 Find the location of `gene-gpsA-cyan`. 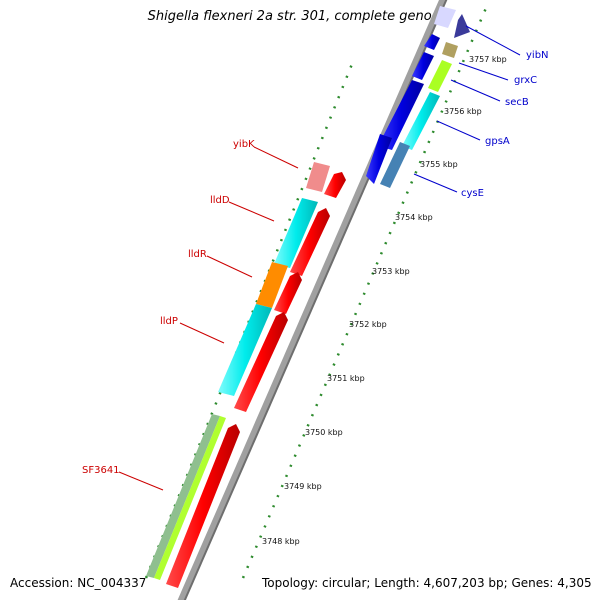

gene-gpsA-cyan is located at coordinates (421, 121).